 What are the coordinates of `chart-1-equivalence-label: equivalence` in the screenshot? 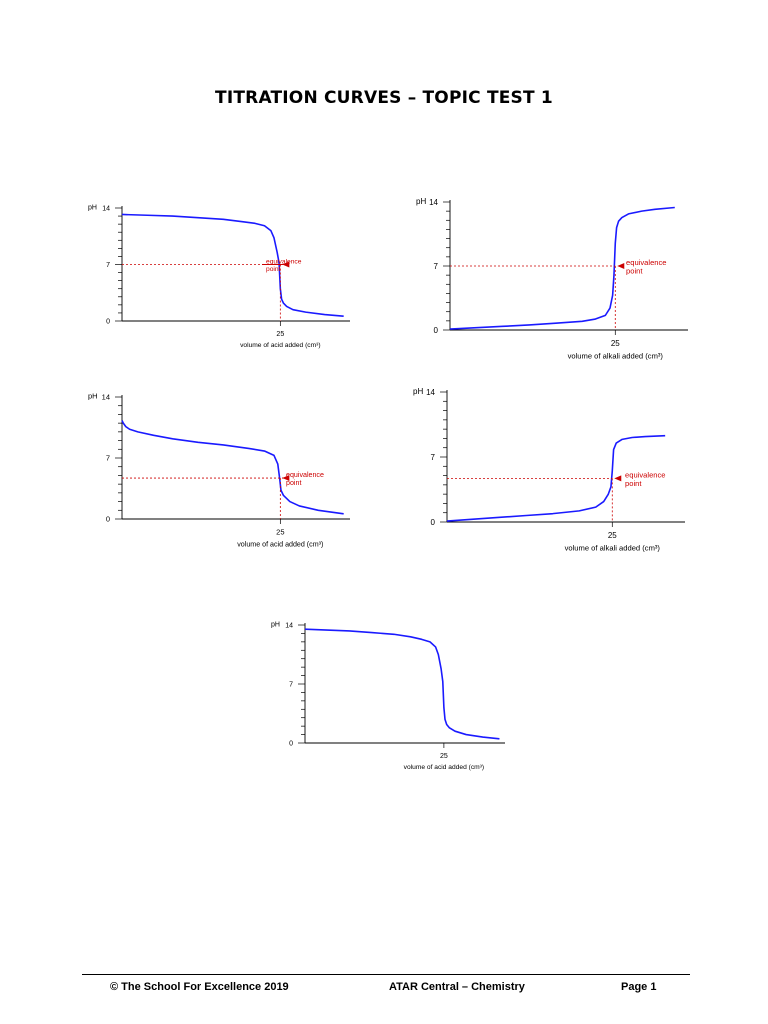 It's located at (284, 262).